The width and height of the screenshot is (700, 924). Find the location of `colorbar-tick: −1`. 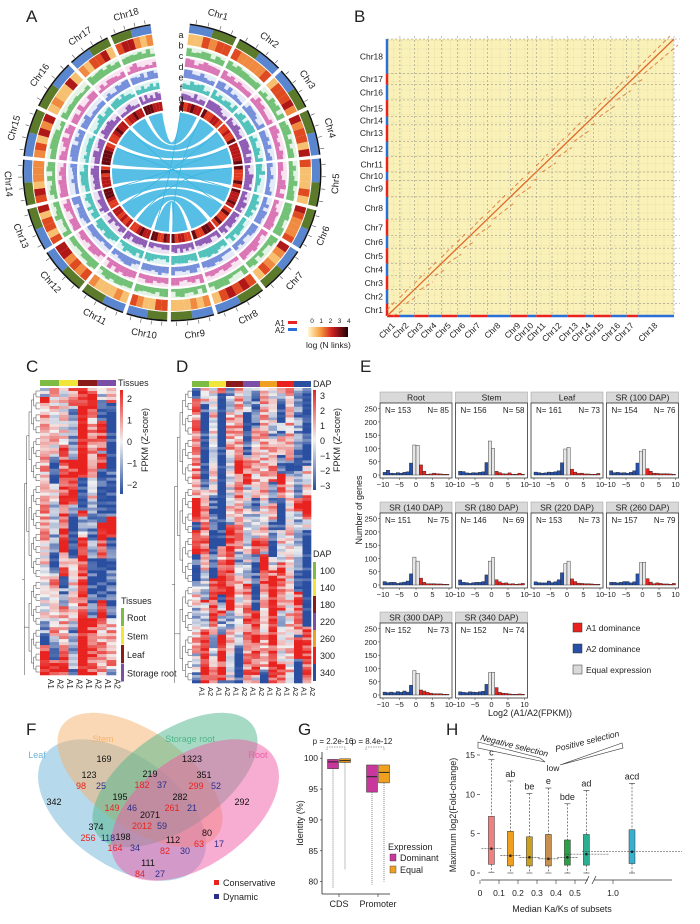

colorbar-tick: −1 is located at coordinates (132, 464).